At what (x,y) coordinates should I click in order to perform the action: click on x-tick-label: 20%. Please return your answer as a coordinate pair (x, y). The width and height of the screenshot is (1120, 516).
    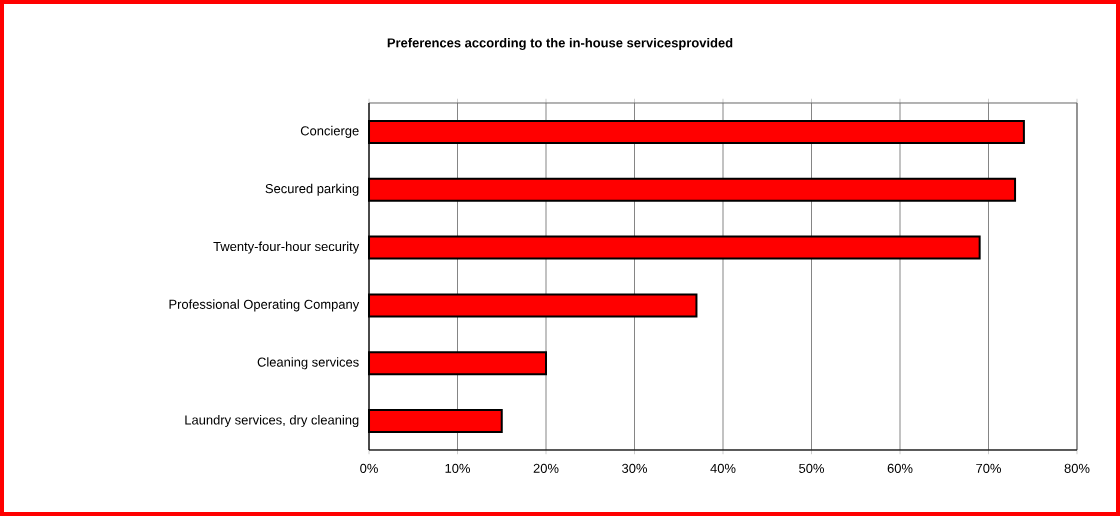
    Looking at the image, I should click on (546, 468).